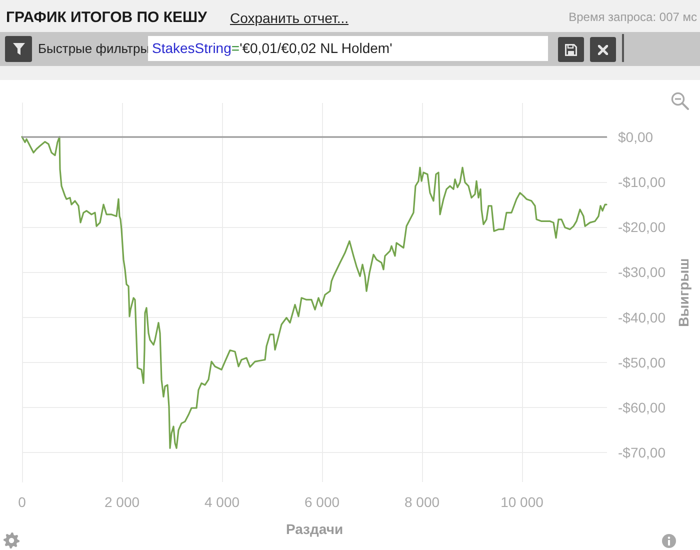 The image size is (700, 550). I want to click on y-tick-label: -$40,00, so click(642, 317).